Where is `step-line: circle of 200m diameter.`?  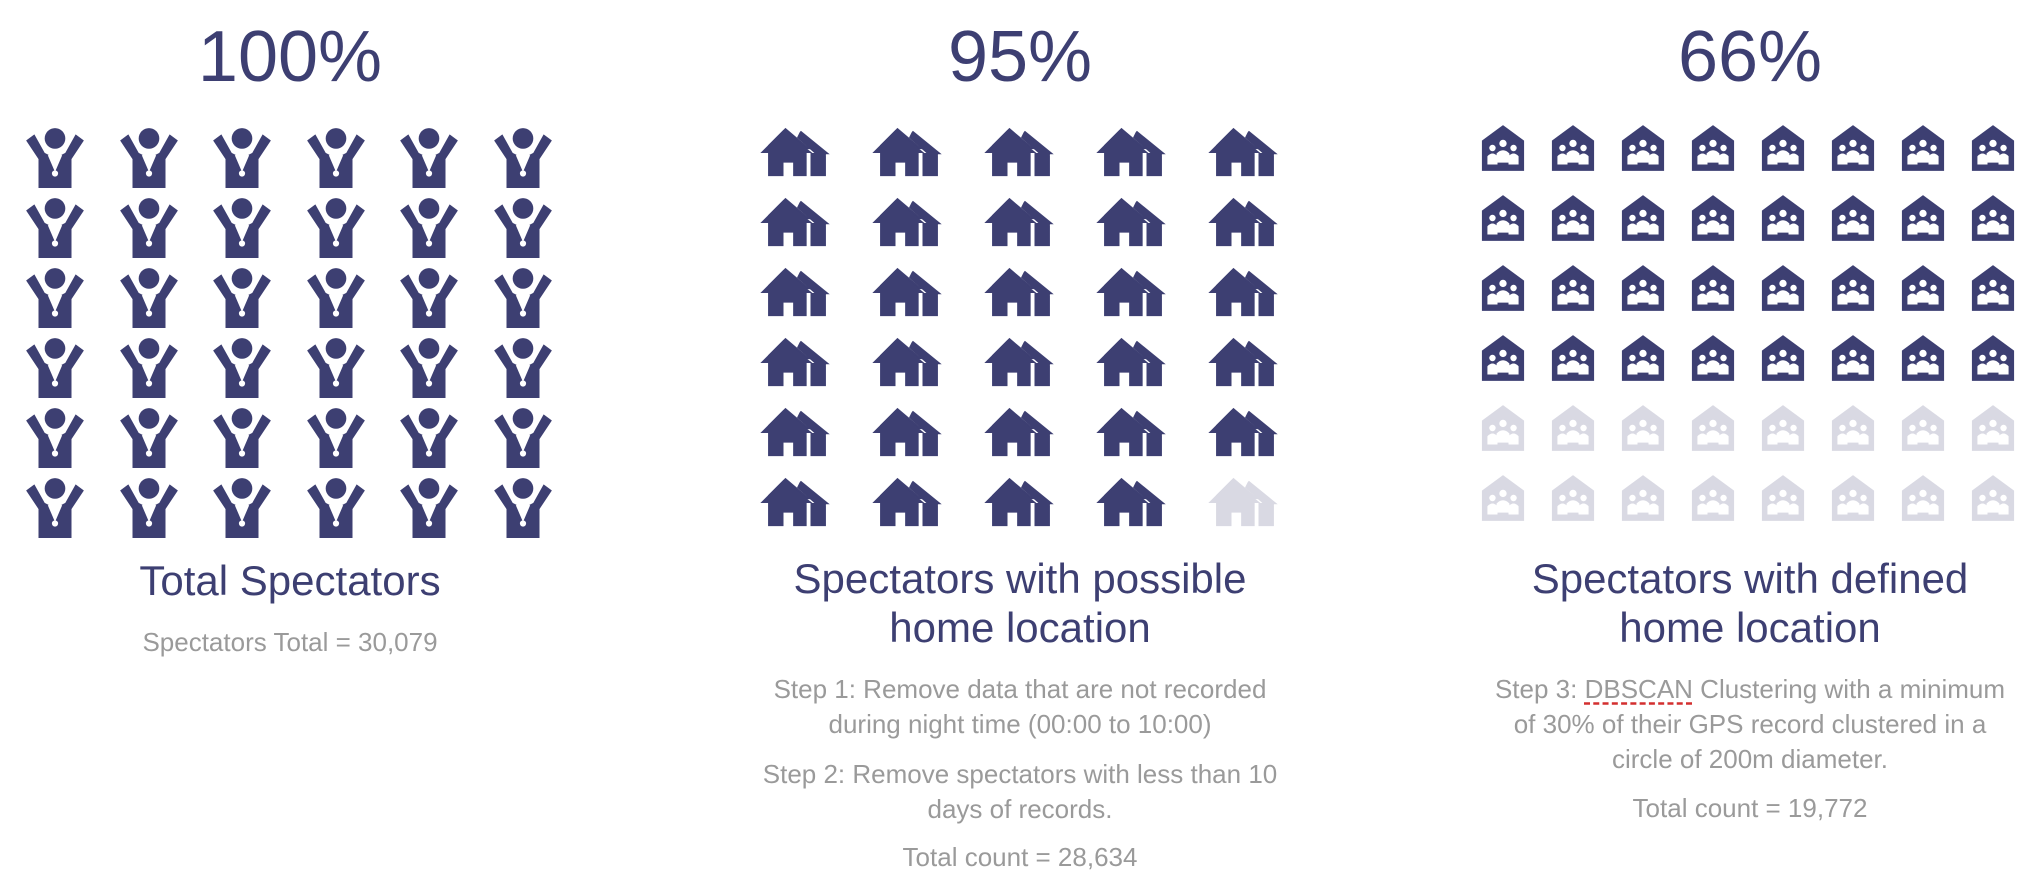
step-line: circle of 200m diameter. is located at coordinates (1749, 759).